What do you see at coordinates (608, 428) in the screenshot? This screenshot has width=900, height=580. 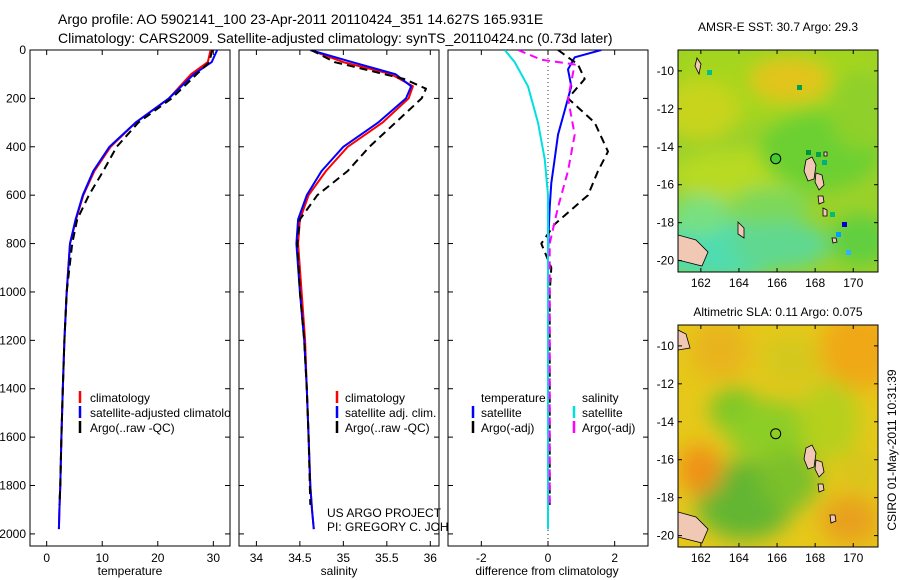 I see `legend-sal-argo-label: Argo(-adj)` at bounding box center [608, 428].